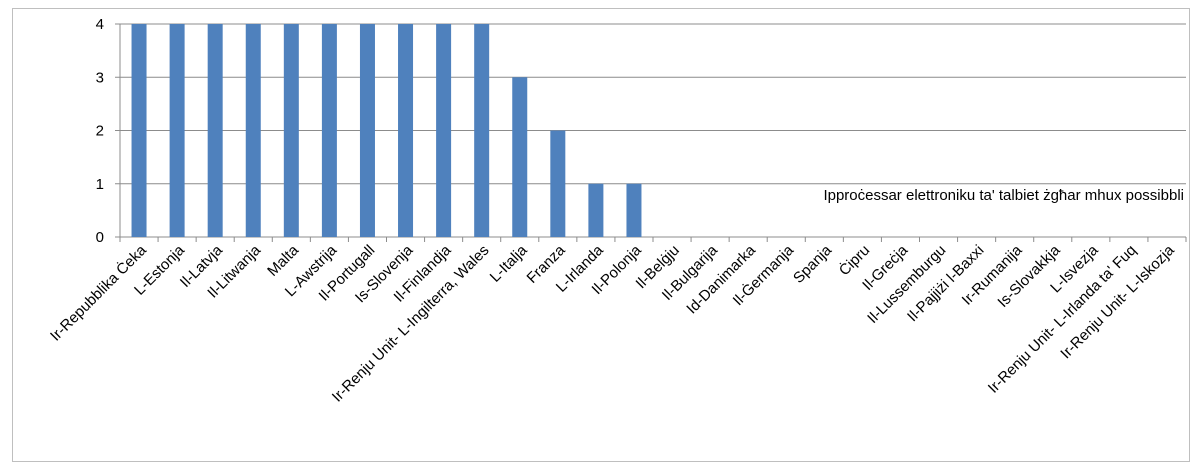 The image size is (1191, 463). Describe the element at coordinates (100, 24) in the screenshot. I see `y-tick-label: 4` at that location.